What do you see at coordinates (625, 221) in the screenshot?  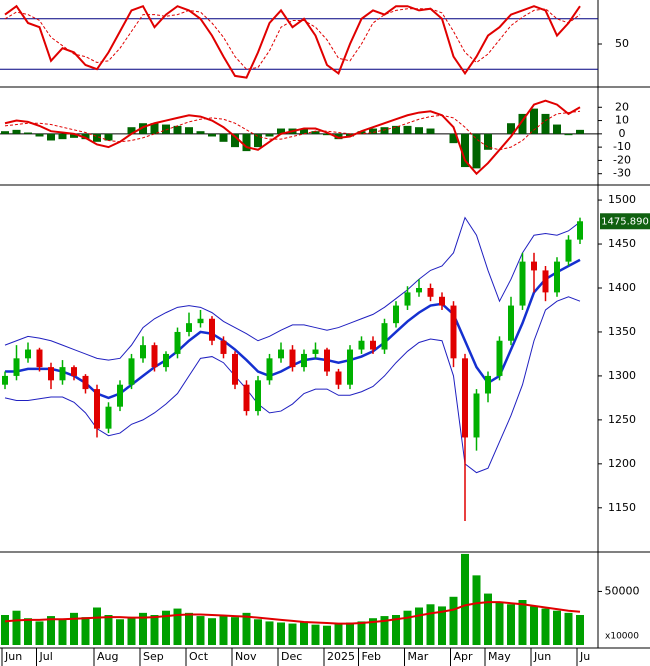 I see `last-price-label: 1475.890` at bounding box center [625, 221].